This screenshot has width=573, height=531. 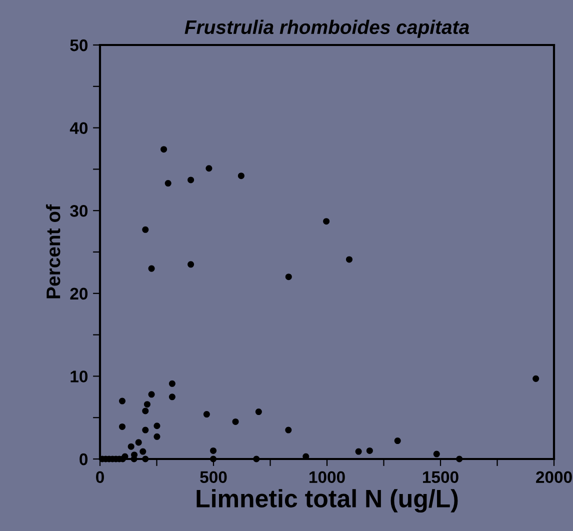 I want to click on y-tick-label: 50, so click(x=79, y=45).